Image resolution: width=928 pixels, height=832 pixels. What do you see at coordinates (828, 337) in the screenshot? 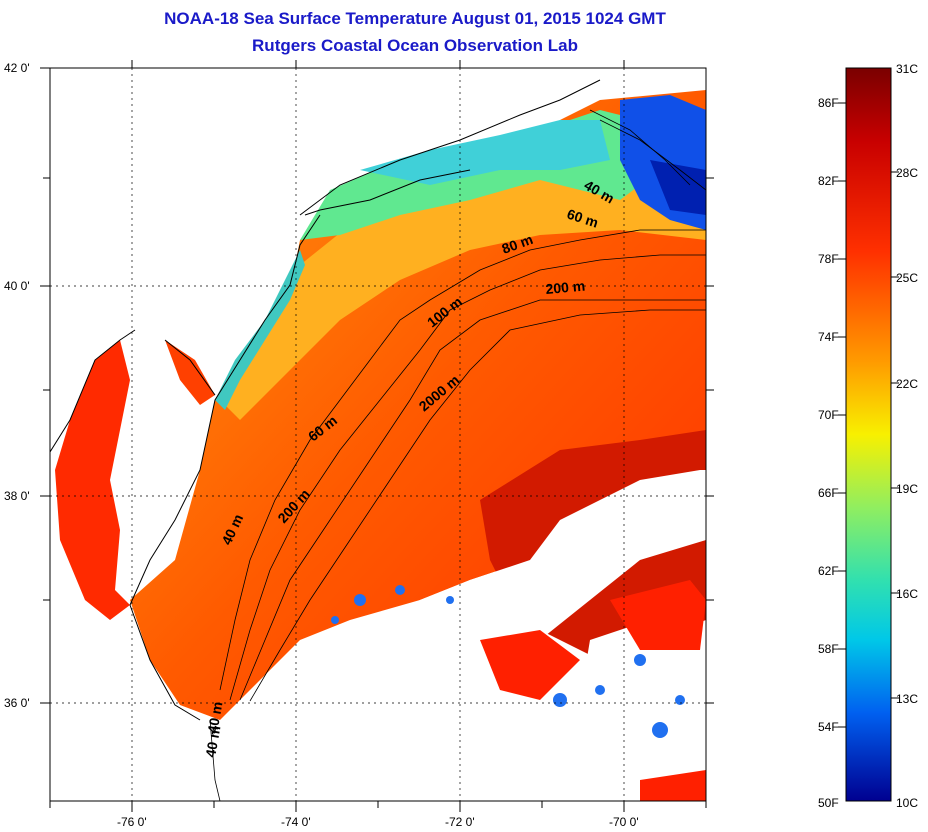
I see `colorbar-f-label: 74F` at bounding box center [828, 337].